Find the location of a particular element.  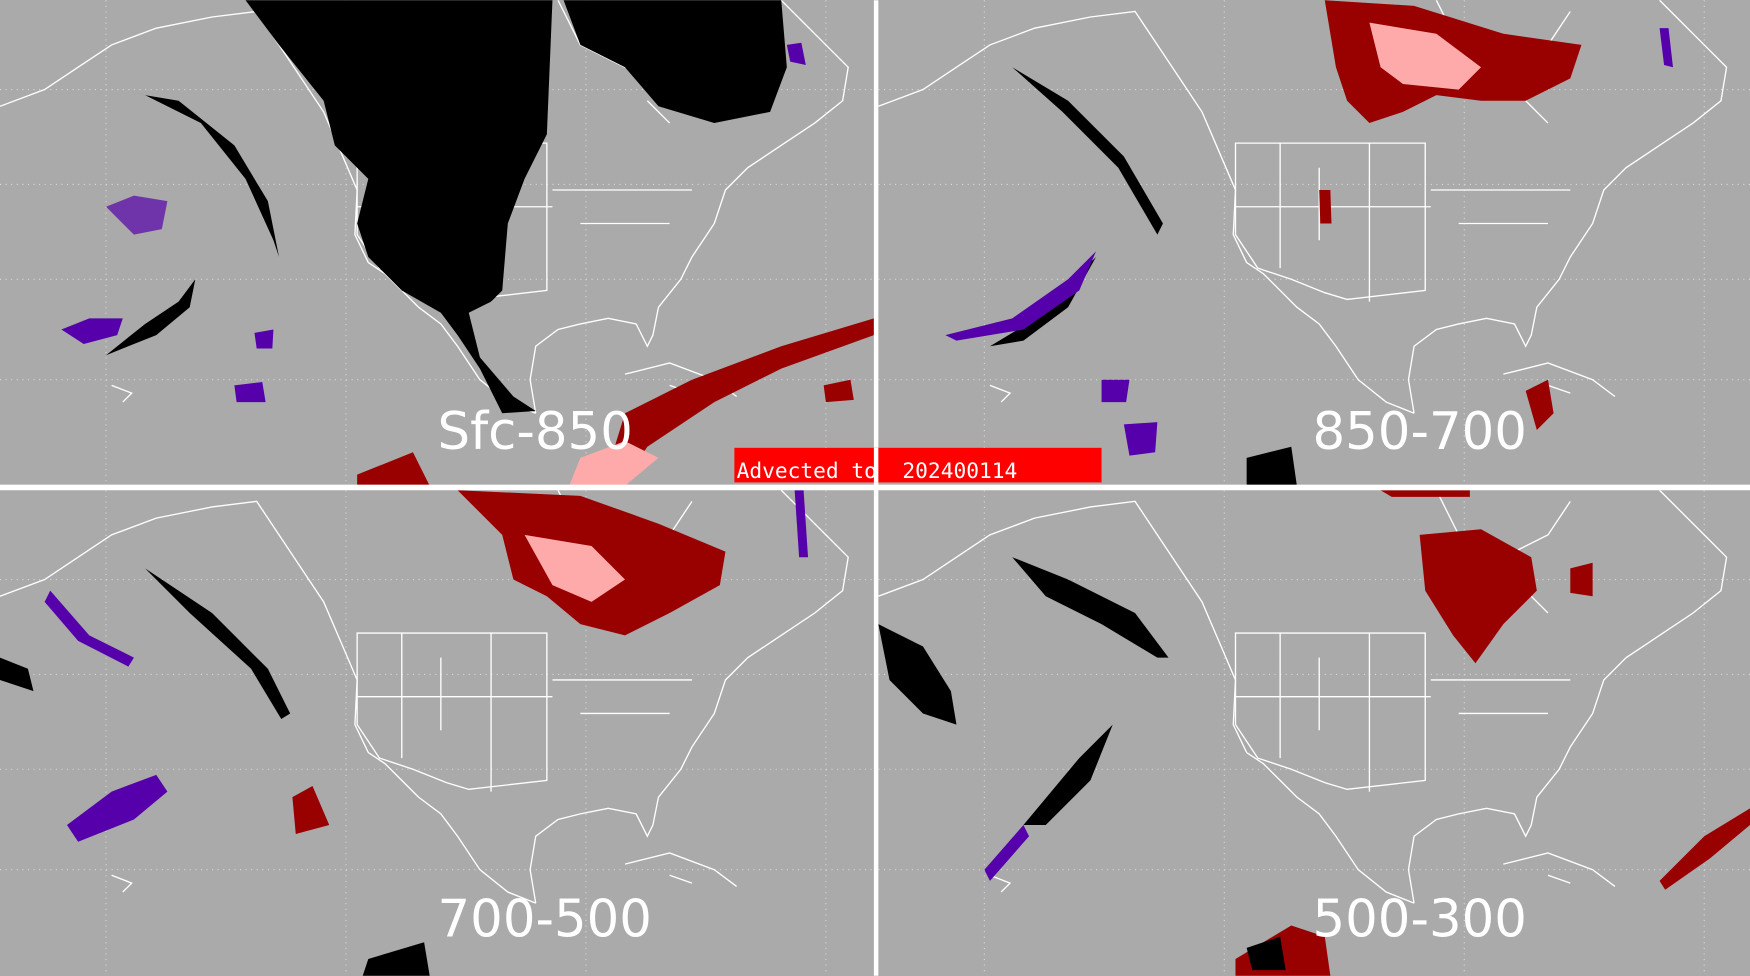

red-region-canada is located at coordinates (1478, 596).